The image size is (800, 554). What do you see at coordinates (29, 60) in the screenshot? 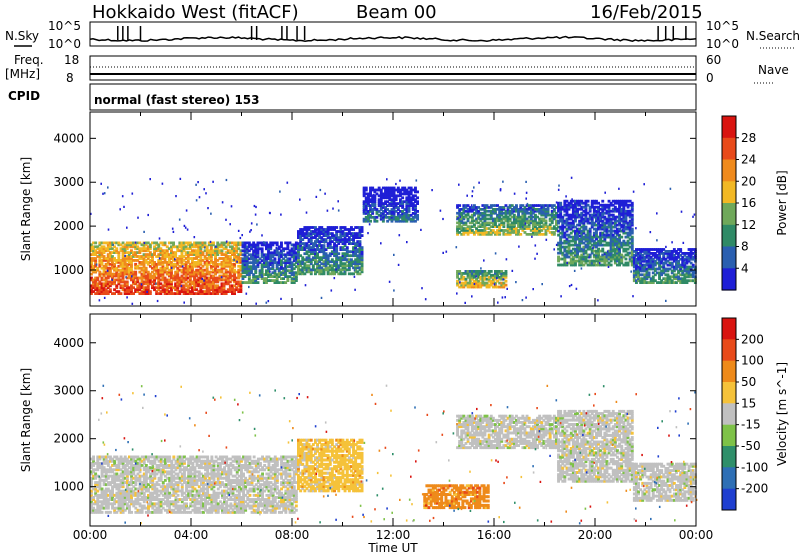
I see `freq-label-1: Freq.` at bounding box center [29, 60].